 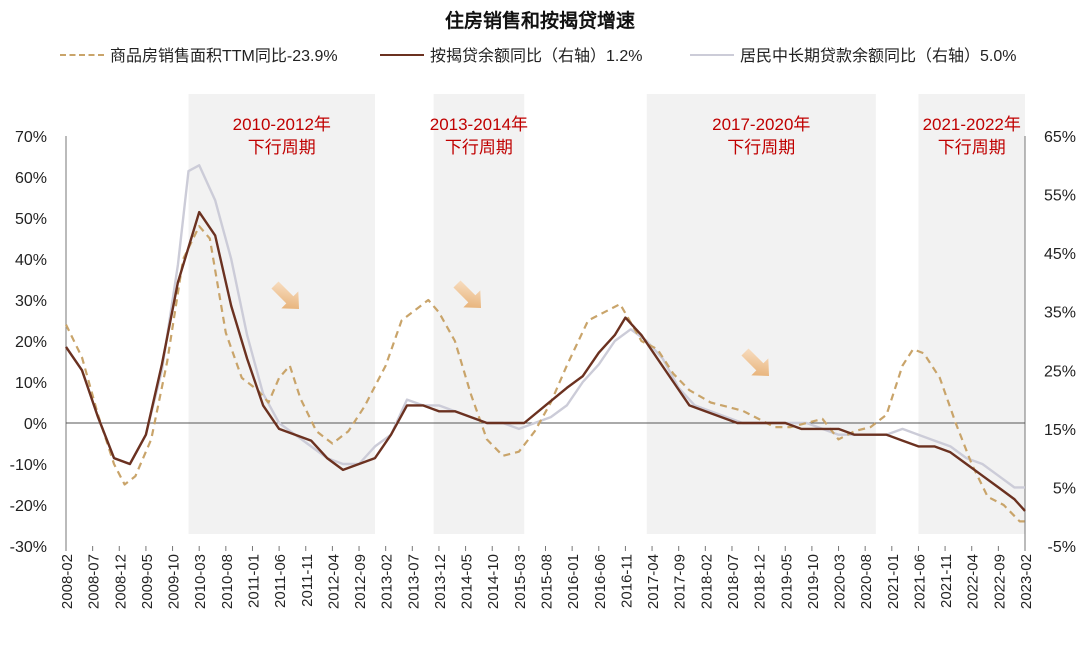 I want to click on x-tick-label: 2011-06, so click(x=280, y=581).